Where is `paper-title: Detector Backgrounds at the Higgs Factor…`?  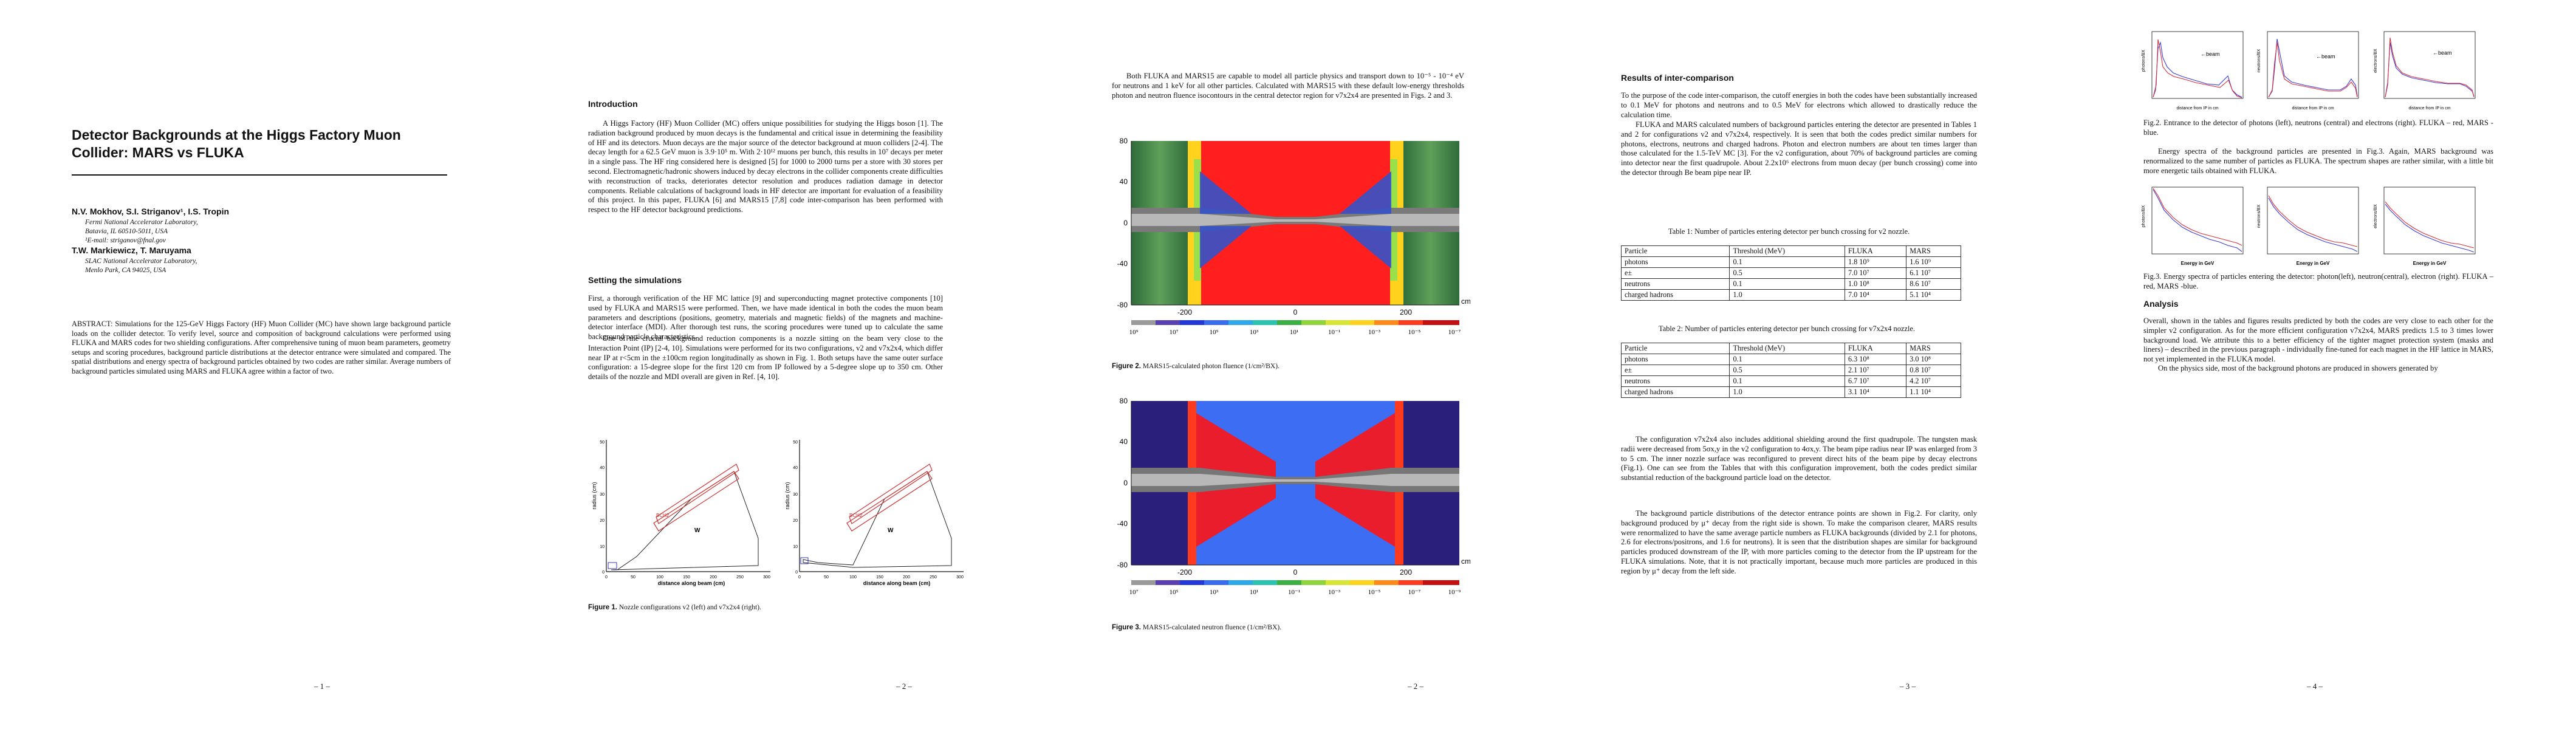 paper-title: Detector Backgrounds at the Higgs Factor… is located at coordinates (236, 144).